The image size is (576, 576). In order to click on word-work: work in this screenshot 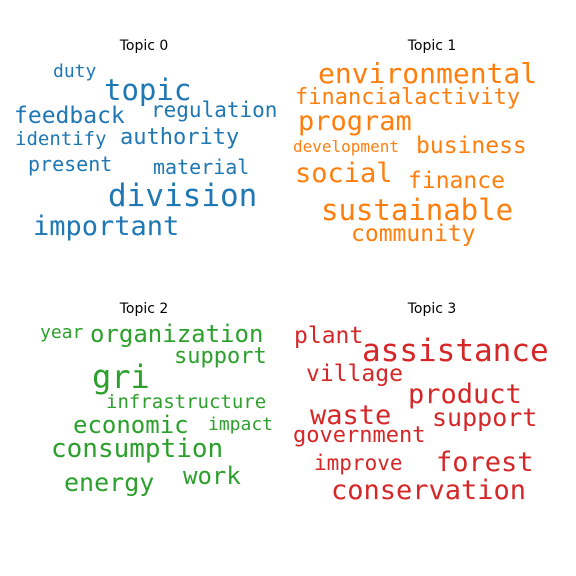, I will do `click(212, 476)`.